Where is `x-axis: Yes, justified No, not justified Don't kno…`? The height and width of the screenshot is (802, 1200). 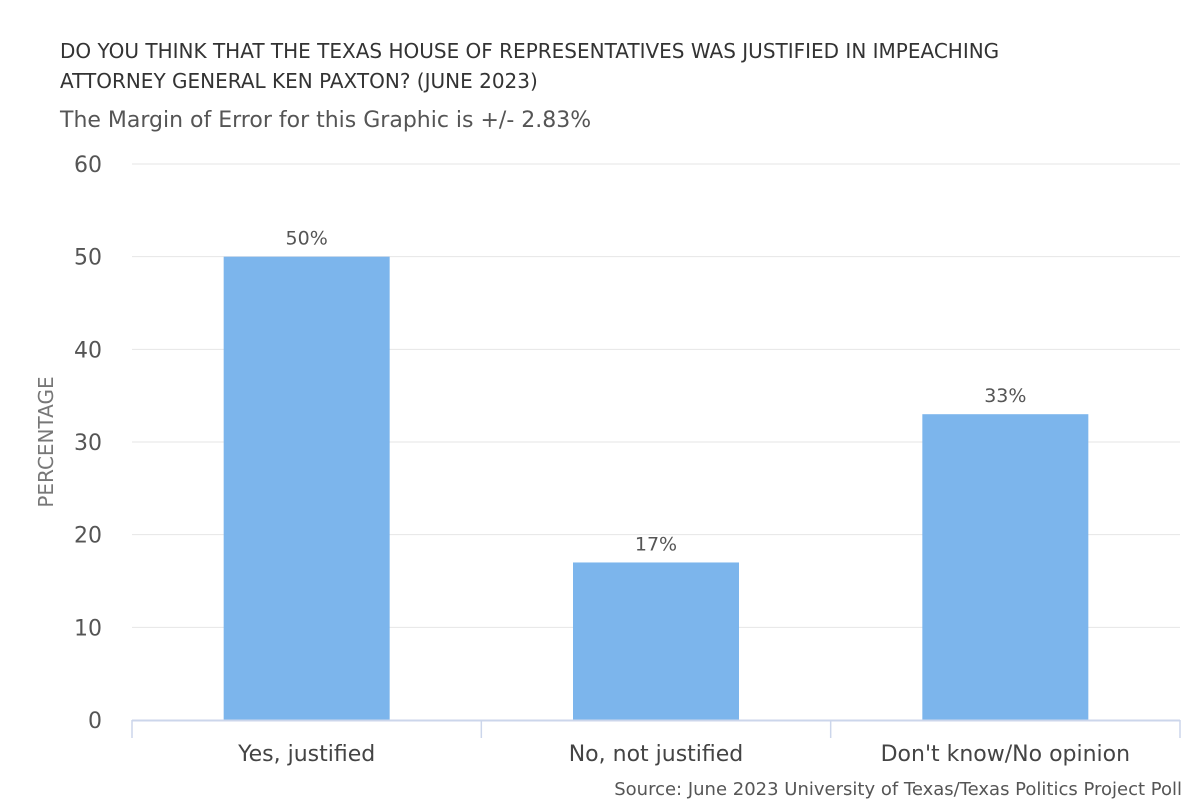 x-axis: Yes, justified No, not justified Don't kno… is located at coordinates (656, 743).